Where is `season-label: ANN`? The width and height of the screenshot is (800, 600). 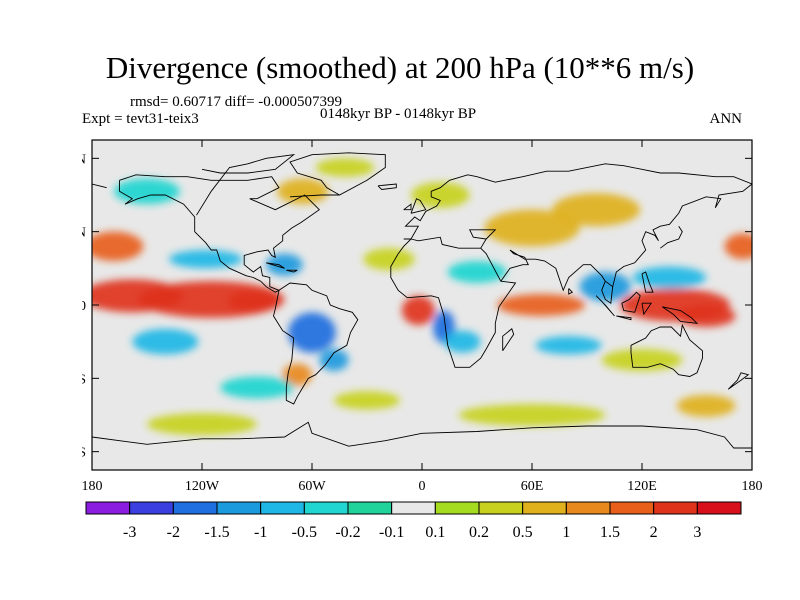
season-label: ANN is located at coordinates (726, 119).